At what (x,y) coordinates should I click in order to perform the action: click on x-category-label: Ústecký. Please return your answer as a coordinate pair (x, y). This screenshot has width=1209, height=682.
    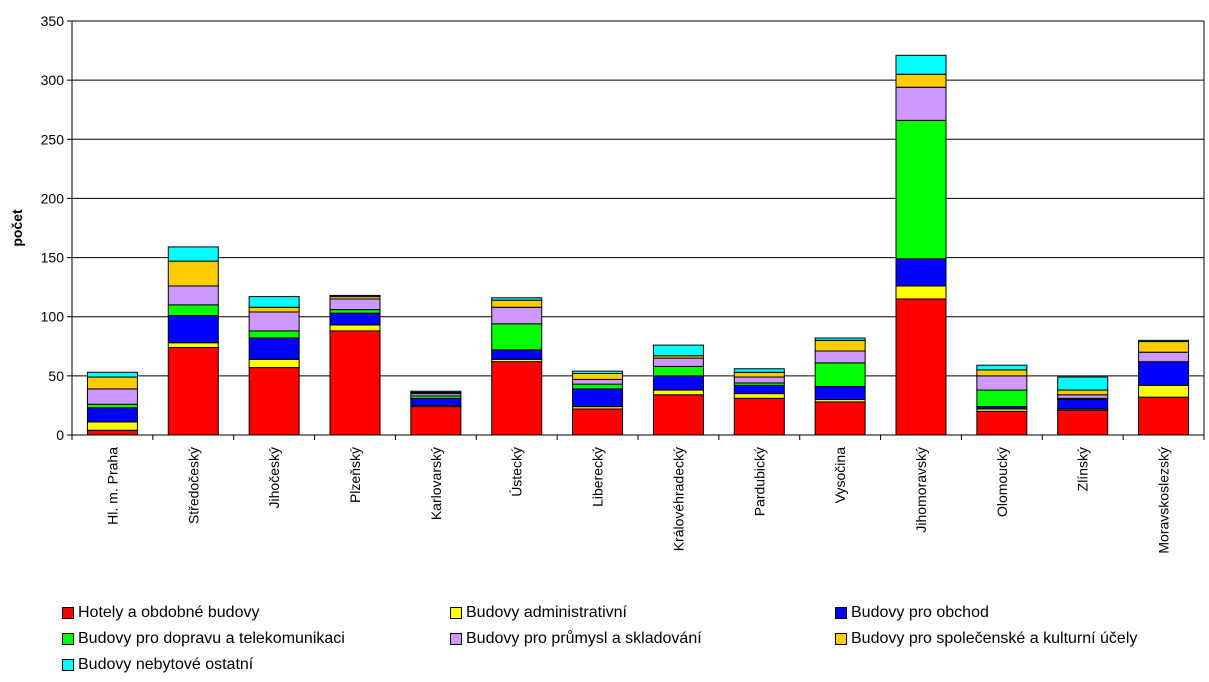
    Looking at the image, I should click on (517, 472).